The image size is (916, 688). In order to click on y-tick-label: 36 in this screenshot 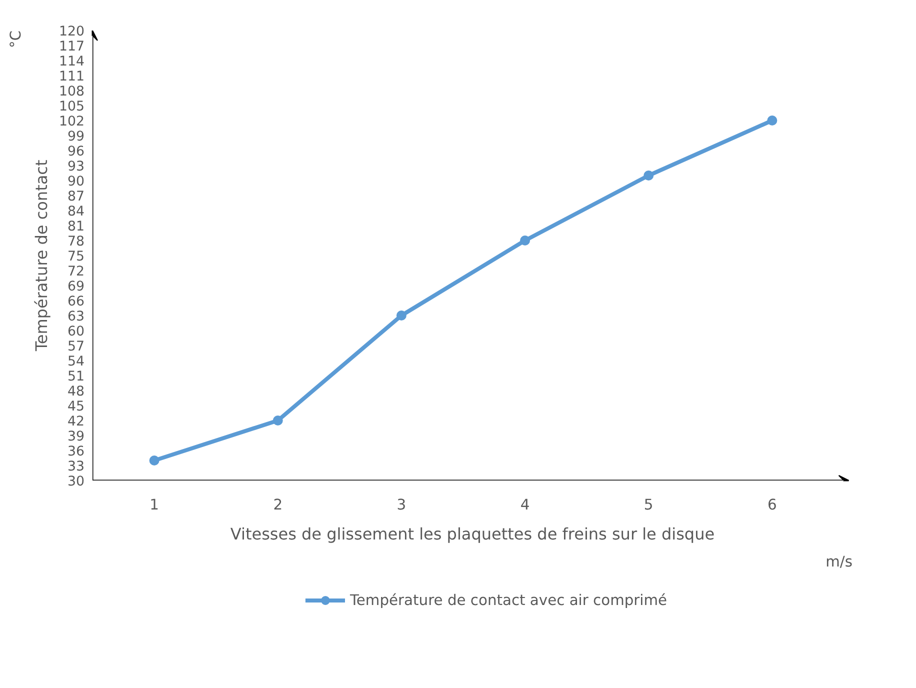, I will do `click(76, 452)`.